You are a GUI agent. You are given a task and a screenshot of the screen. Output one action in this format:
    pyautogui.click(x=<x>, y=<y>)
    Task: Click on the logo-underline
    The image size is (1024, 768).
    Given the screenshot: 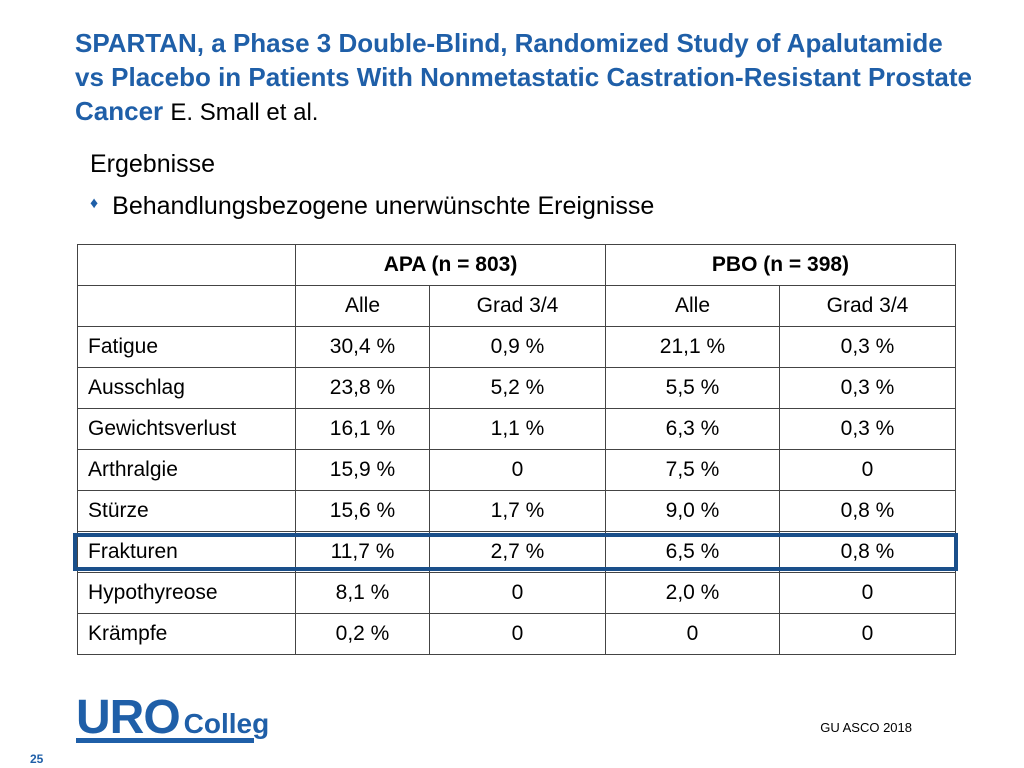 What is the action you would take?
    pyautogui.click(x=165, y=740)
    